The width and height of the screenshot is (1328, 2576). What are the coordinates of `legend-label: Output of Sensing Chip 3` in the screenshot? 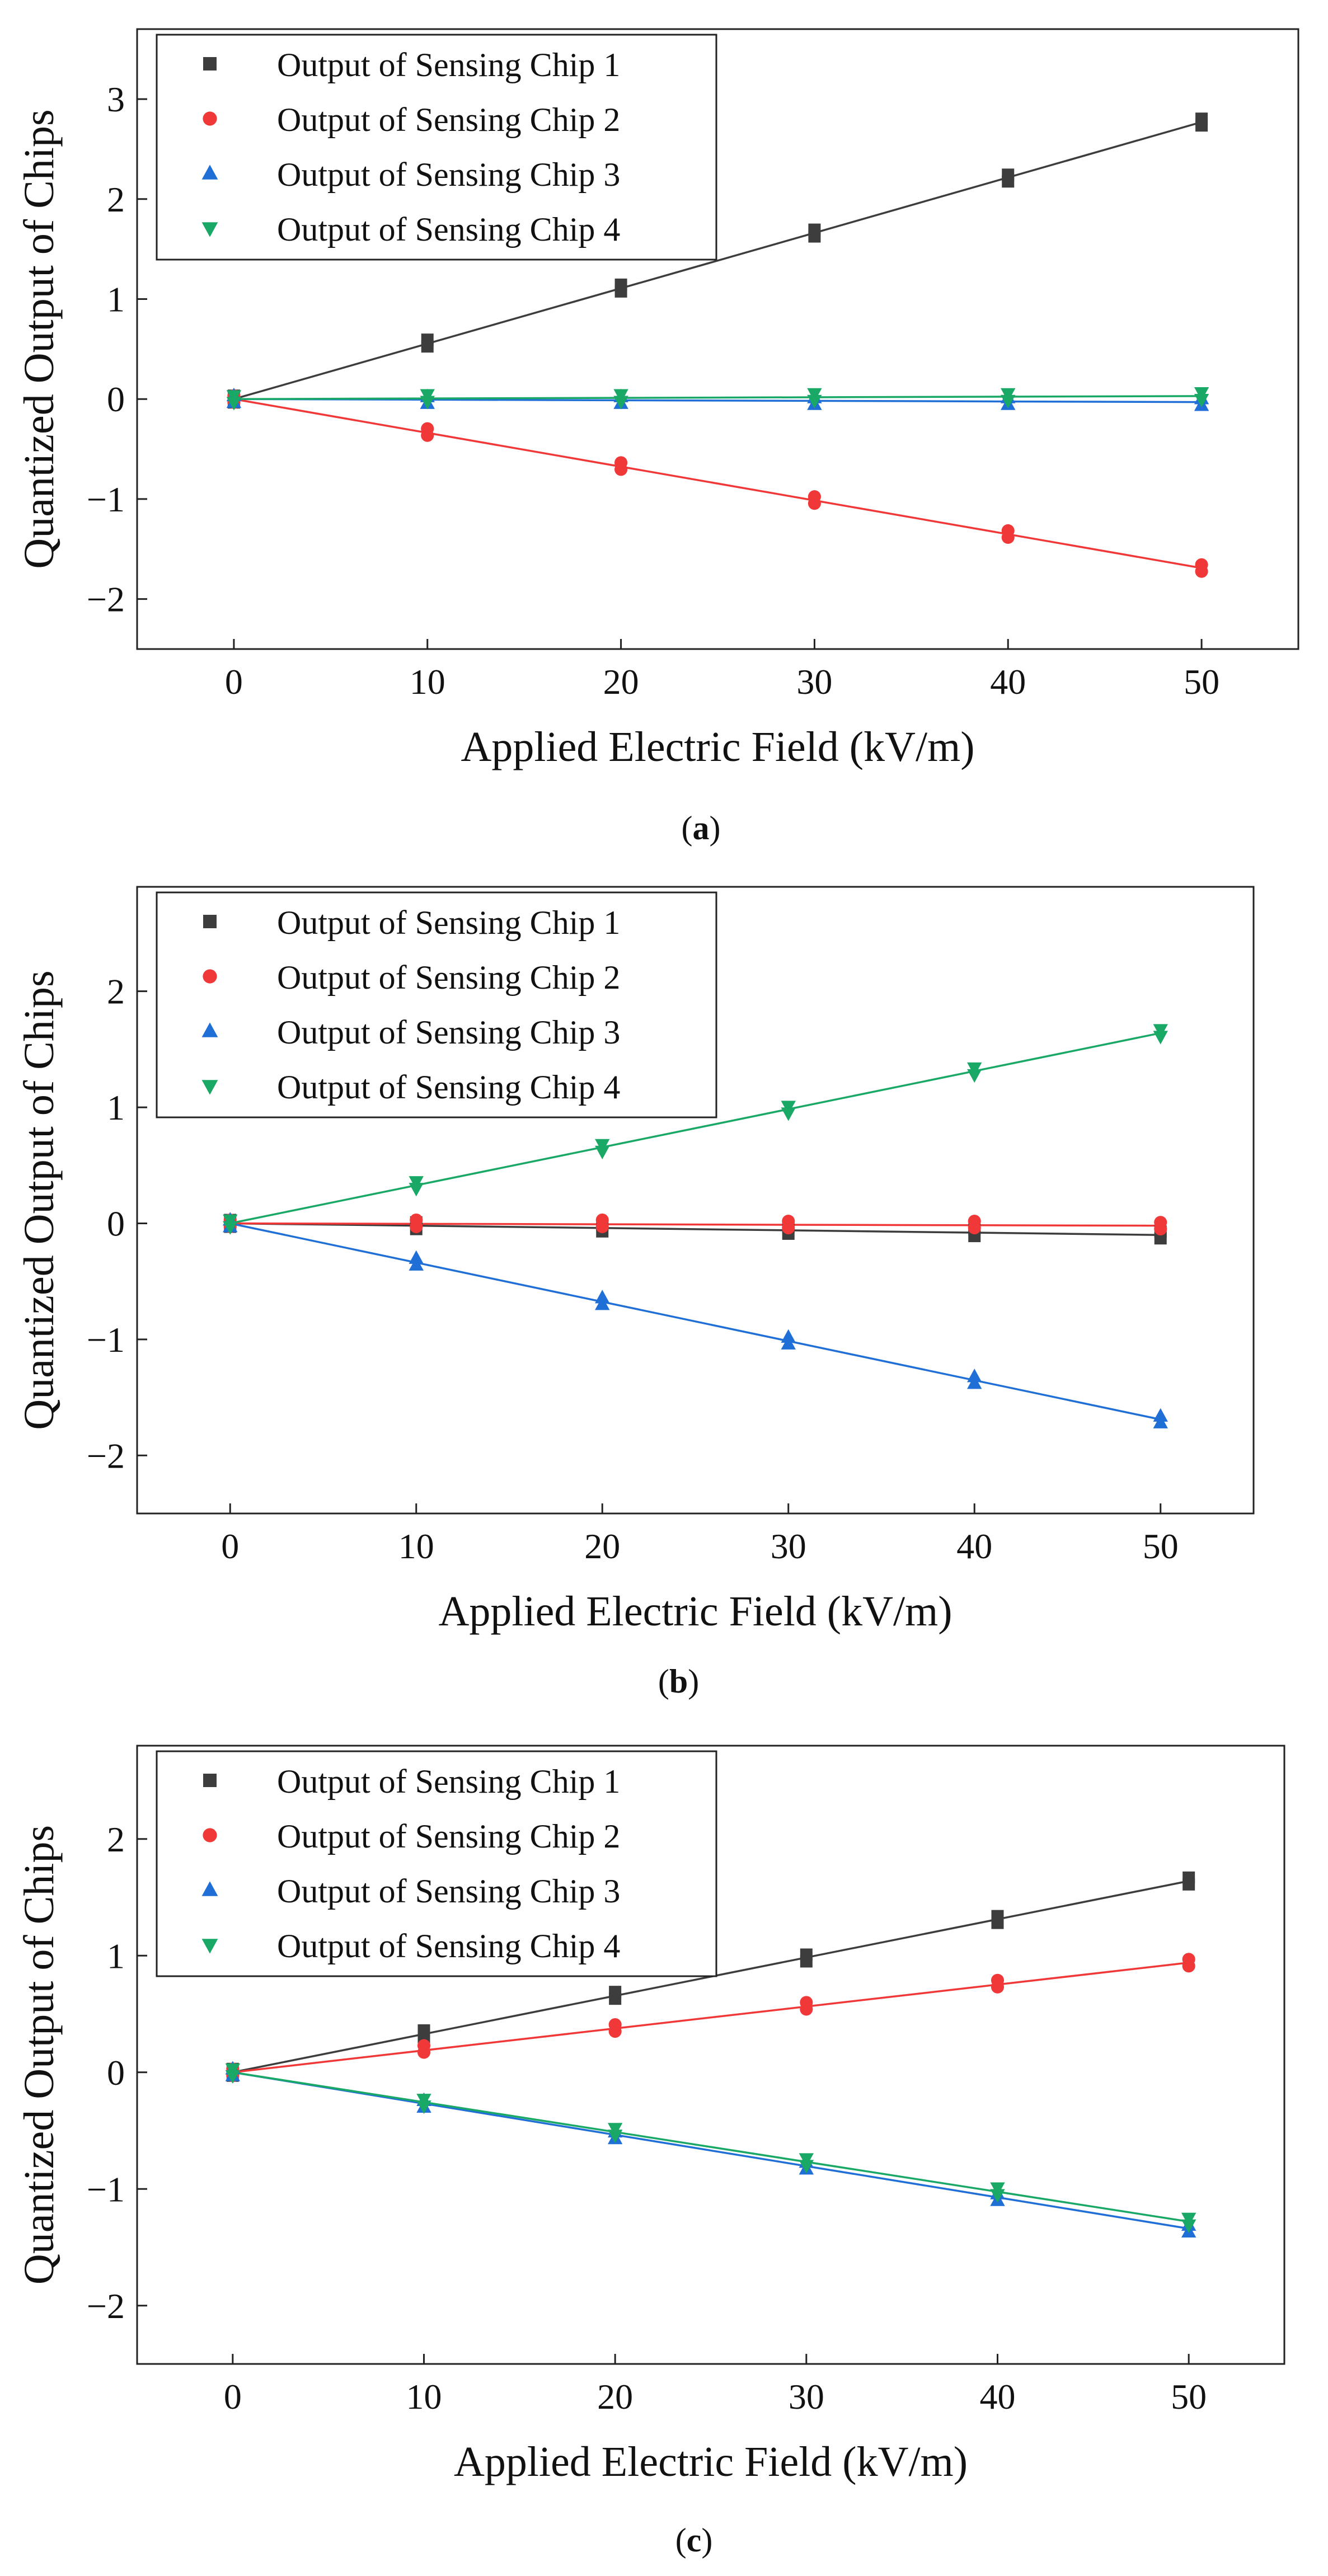 It's located at (448, 1891).